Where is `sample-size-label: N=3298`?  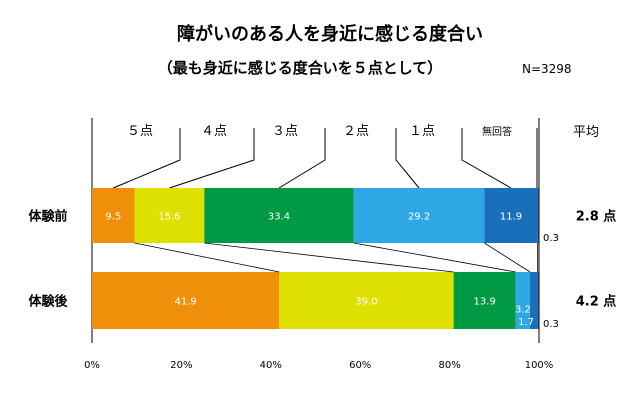
sample-size-label: N=3298 is located at coordinates (547, 69).